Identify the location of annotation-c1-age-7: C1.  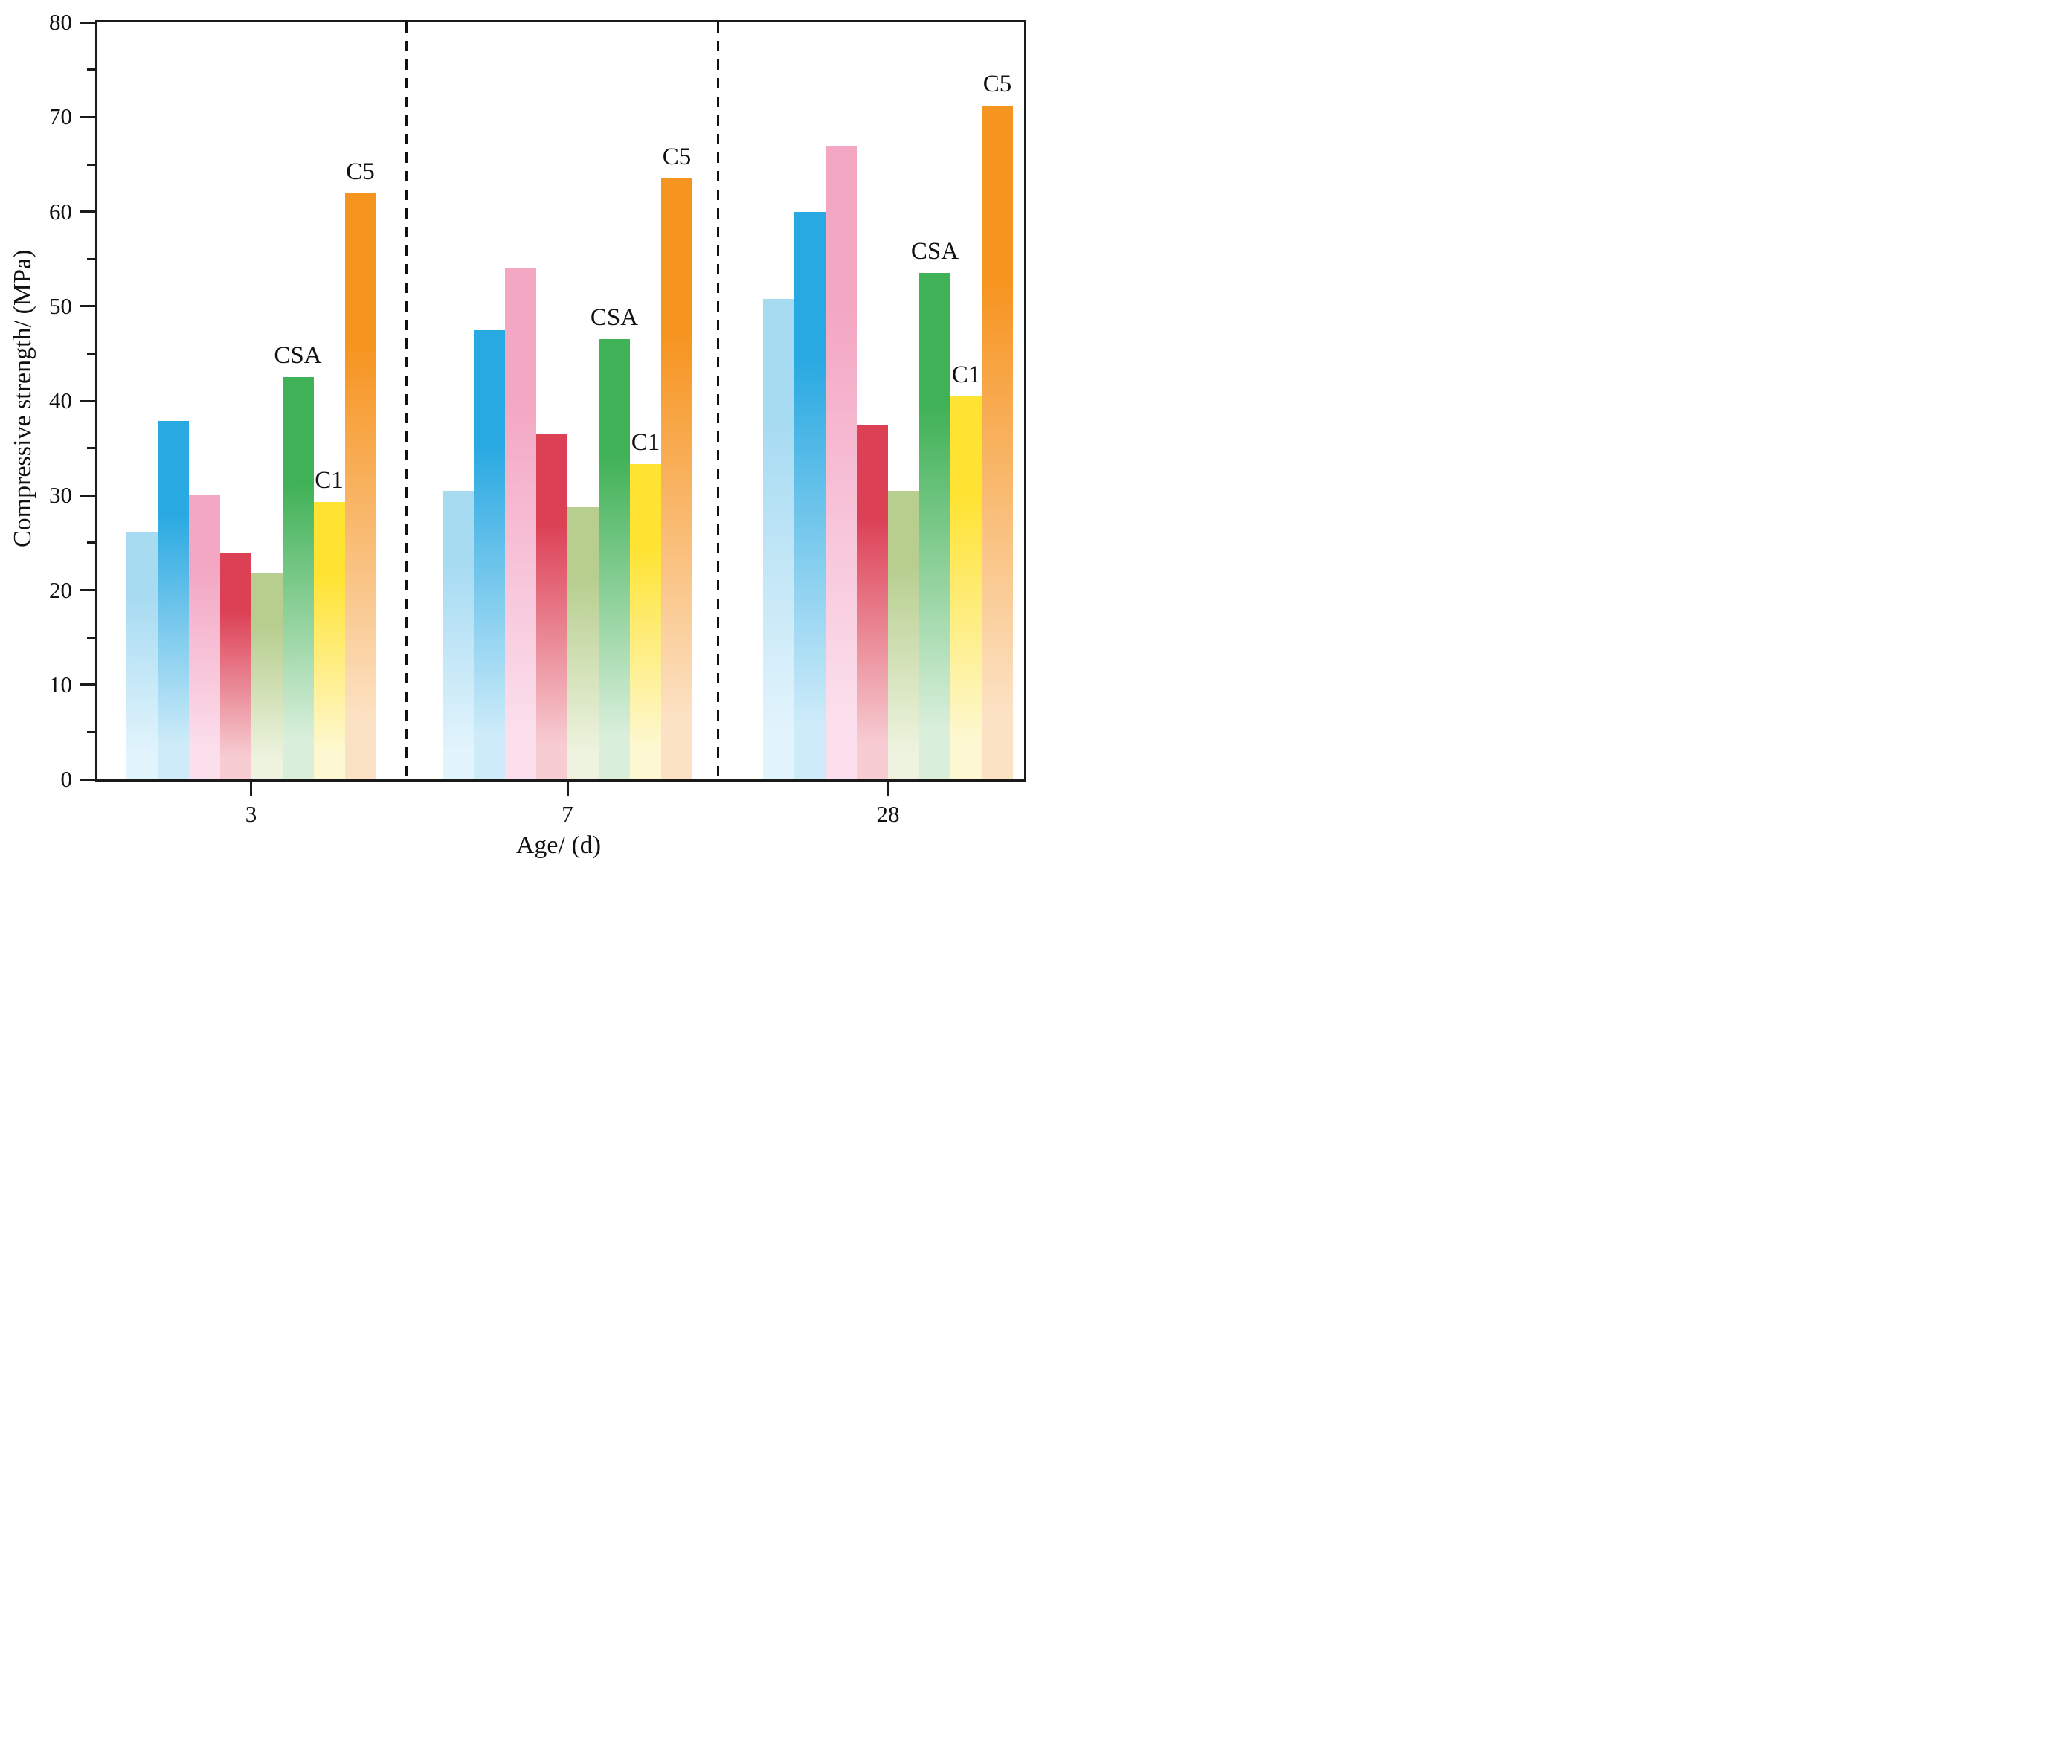
(645, 443).